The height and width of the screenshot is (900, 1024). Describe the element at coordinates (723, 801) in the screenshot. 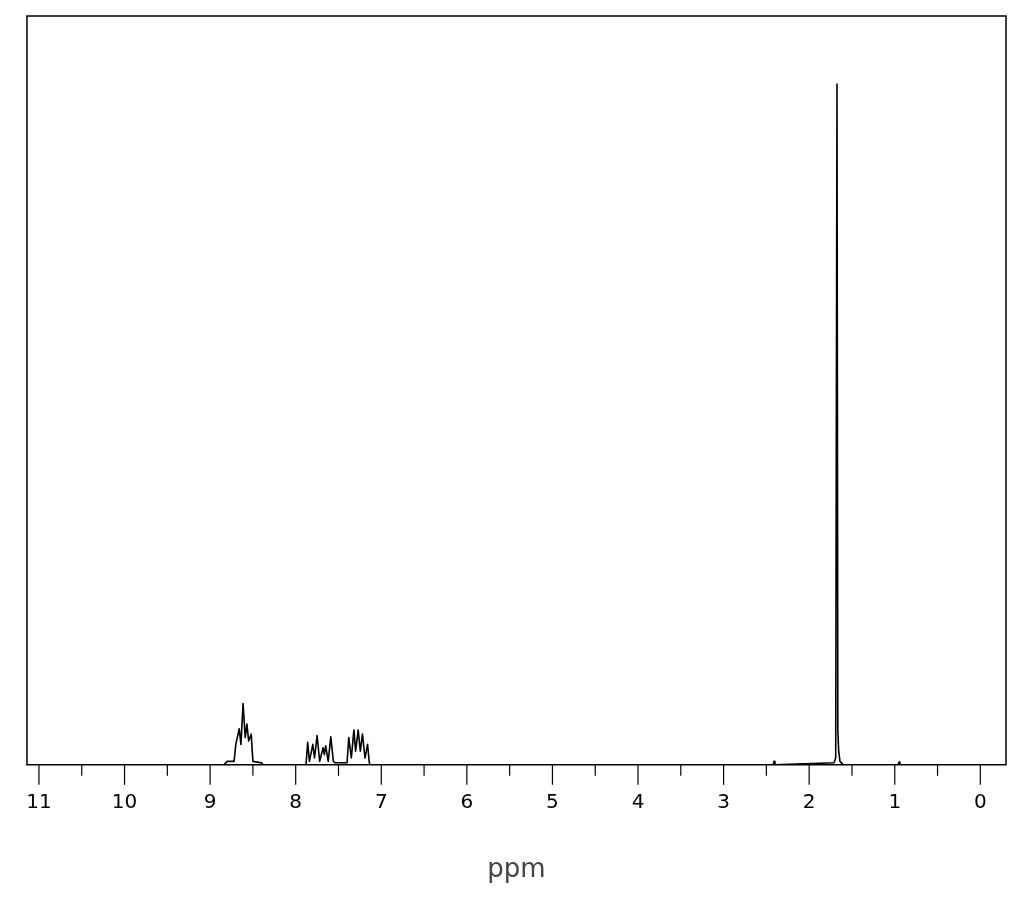

I see `x-tick-label: 3` at that location.